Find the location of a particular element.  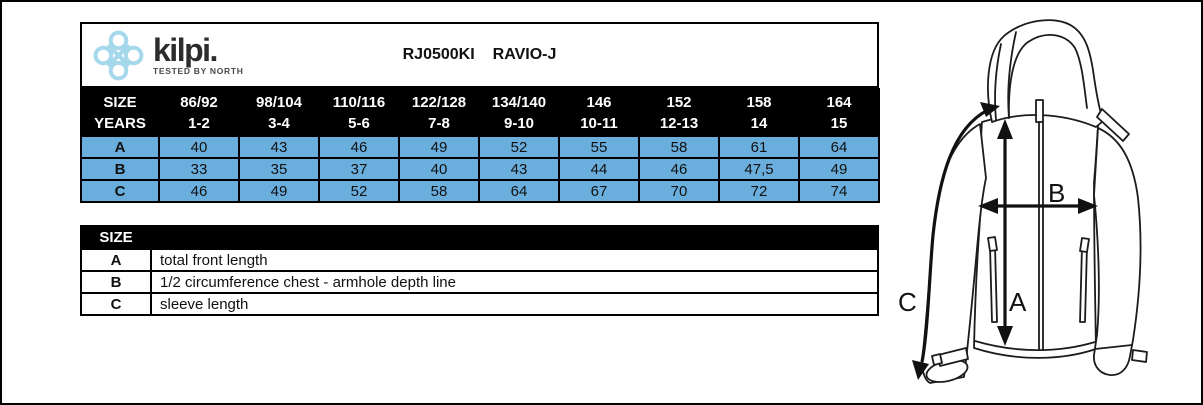

legend-header-spacer is located at coordinates (514, 237).